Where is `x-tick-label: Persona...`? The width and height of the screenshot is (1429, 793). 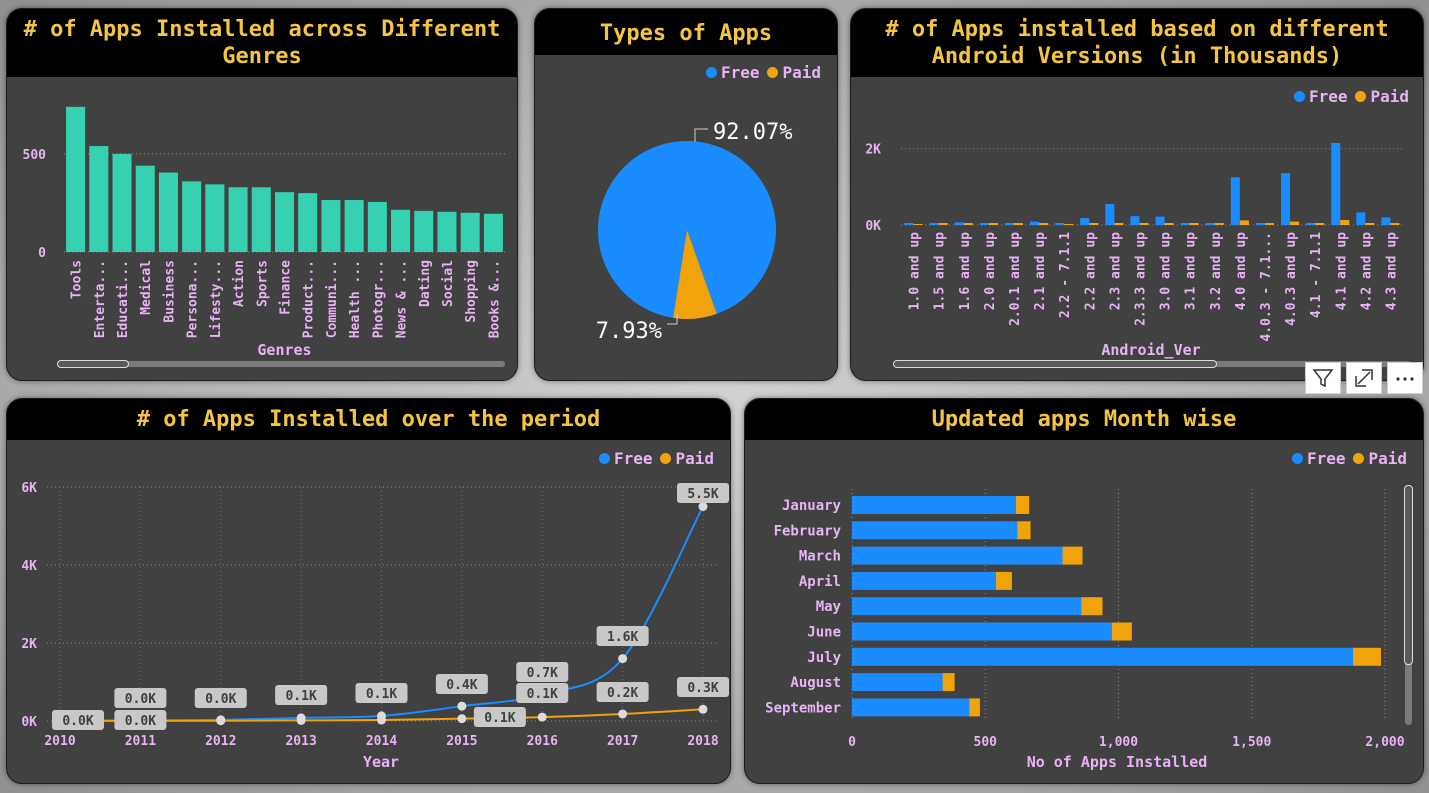 x-tick-label: Persona... is located at coordinates (193, 299).